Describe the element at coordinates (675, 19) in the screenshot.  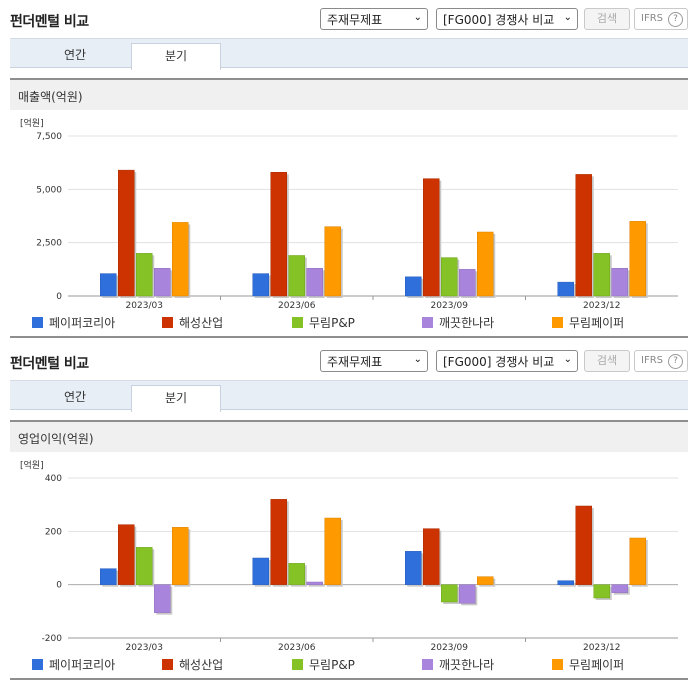
I see `help-icon: ?` at that location.